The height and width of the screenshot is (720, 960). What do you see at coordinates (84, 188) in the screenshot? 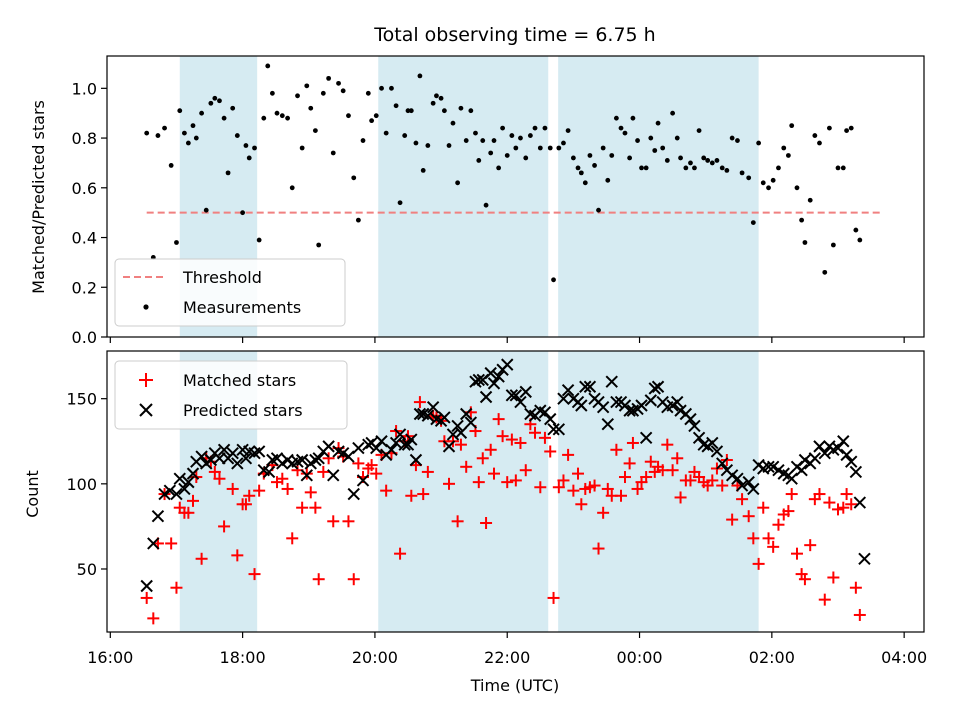
I see `top-y-tick-label: 0.6` at bounding box center [84, 188].